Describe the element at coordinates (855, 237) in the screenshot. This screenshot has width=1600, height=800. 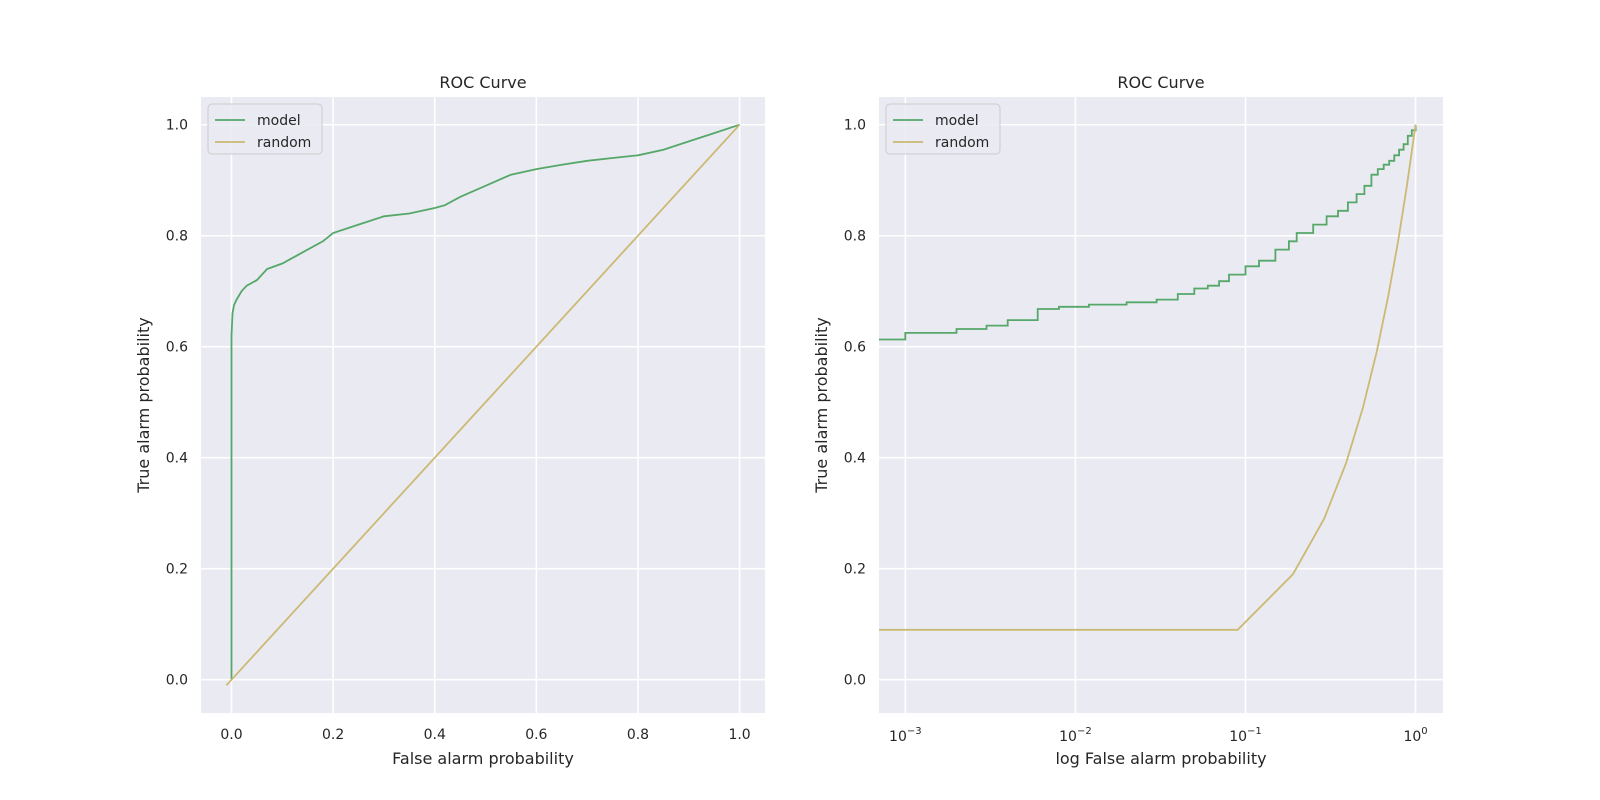
I see `chart-2-y-tick-label: 0.8` at that location.